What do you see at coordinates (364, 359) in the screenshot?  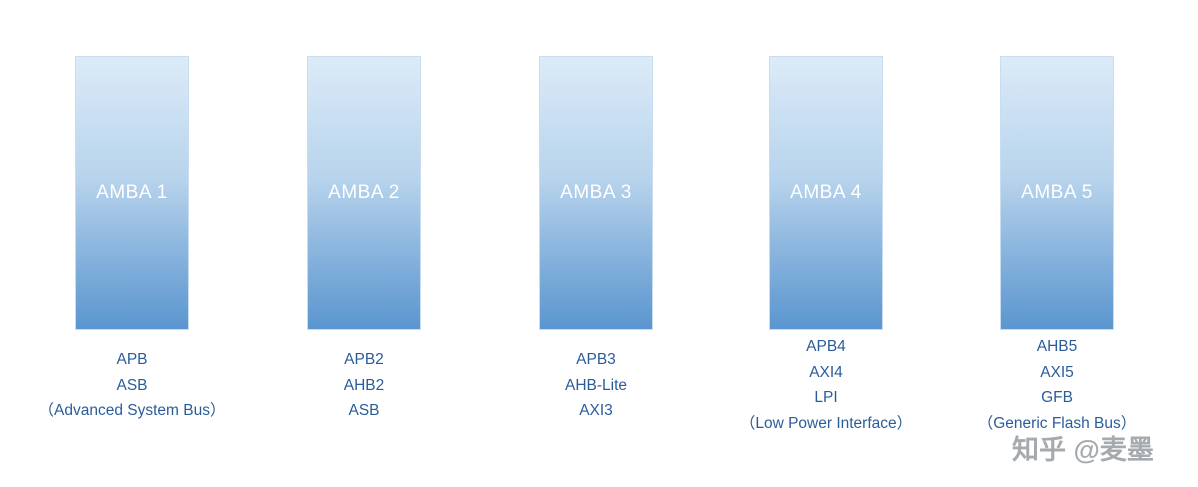 I see `protocol-line: APB2` at bounding box center [364, 359].